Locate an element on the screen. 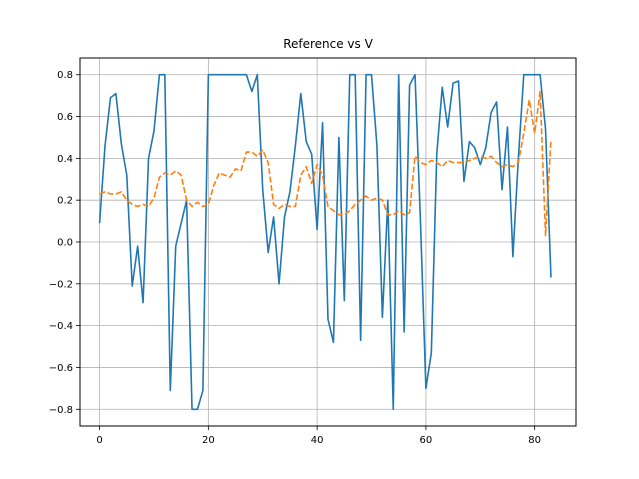 This screenshot has width=639, height=479. x-axis-ticks: 0 20 40 60 80 is located at coordinates (318, 436).